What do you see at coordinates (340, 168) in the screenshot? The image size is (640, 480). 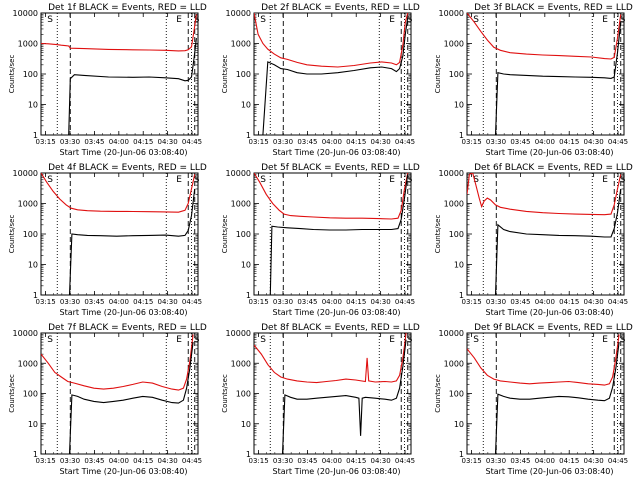 I see `panel-title: Det 5f BLACK = Events, RED = LLD` at bounding box center [340, 168].